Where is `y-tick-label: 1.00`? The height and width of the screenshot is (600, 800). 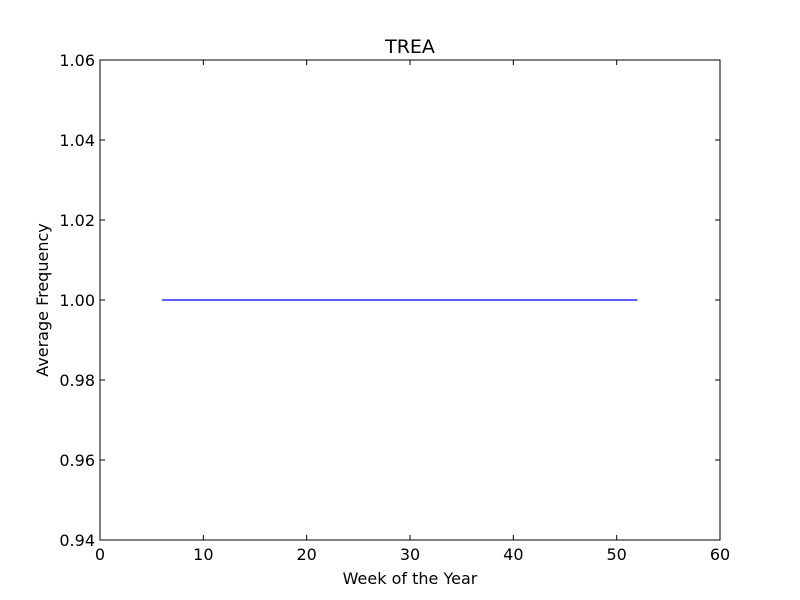 y-tick-label: 1.00 is located at coordinates (77, 300).